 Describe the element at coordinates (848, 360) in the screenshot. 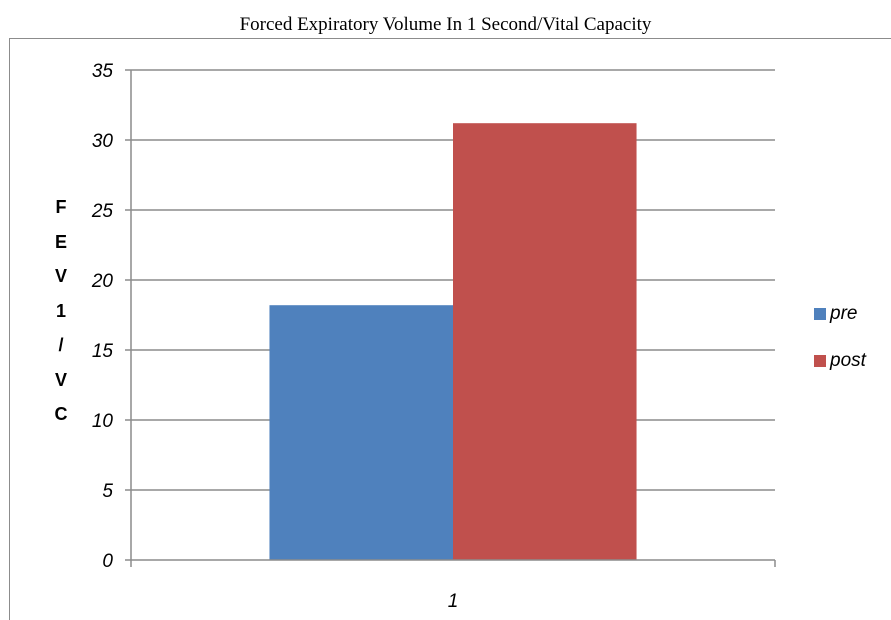

I see `legend-label: post` at that location.